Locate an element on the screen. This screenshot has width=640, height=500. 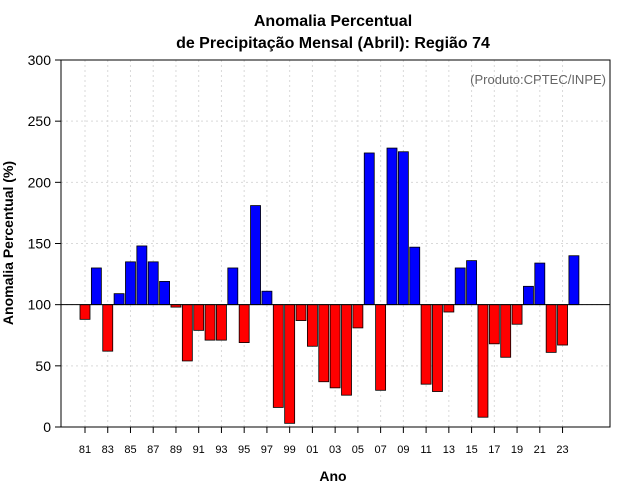
x-tick-label-95: 95 is located at coordinates (244, 450).